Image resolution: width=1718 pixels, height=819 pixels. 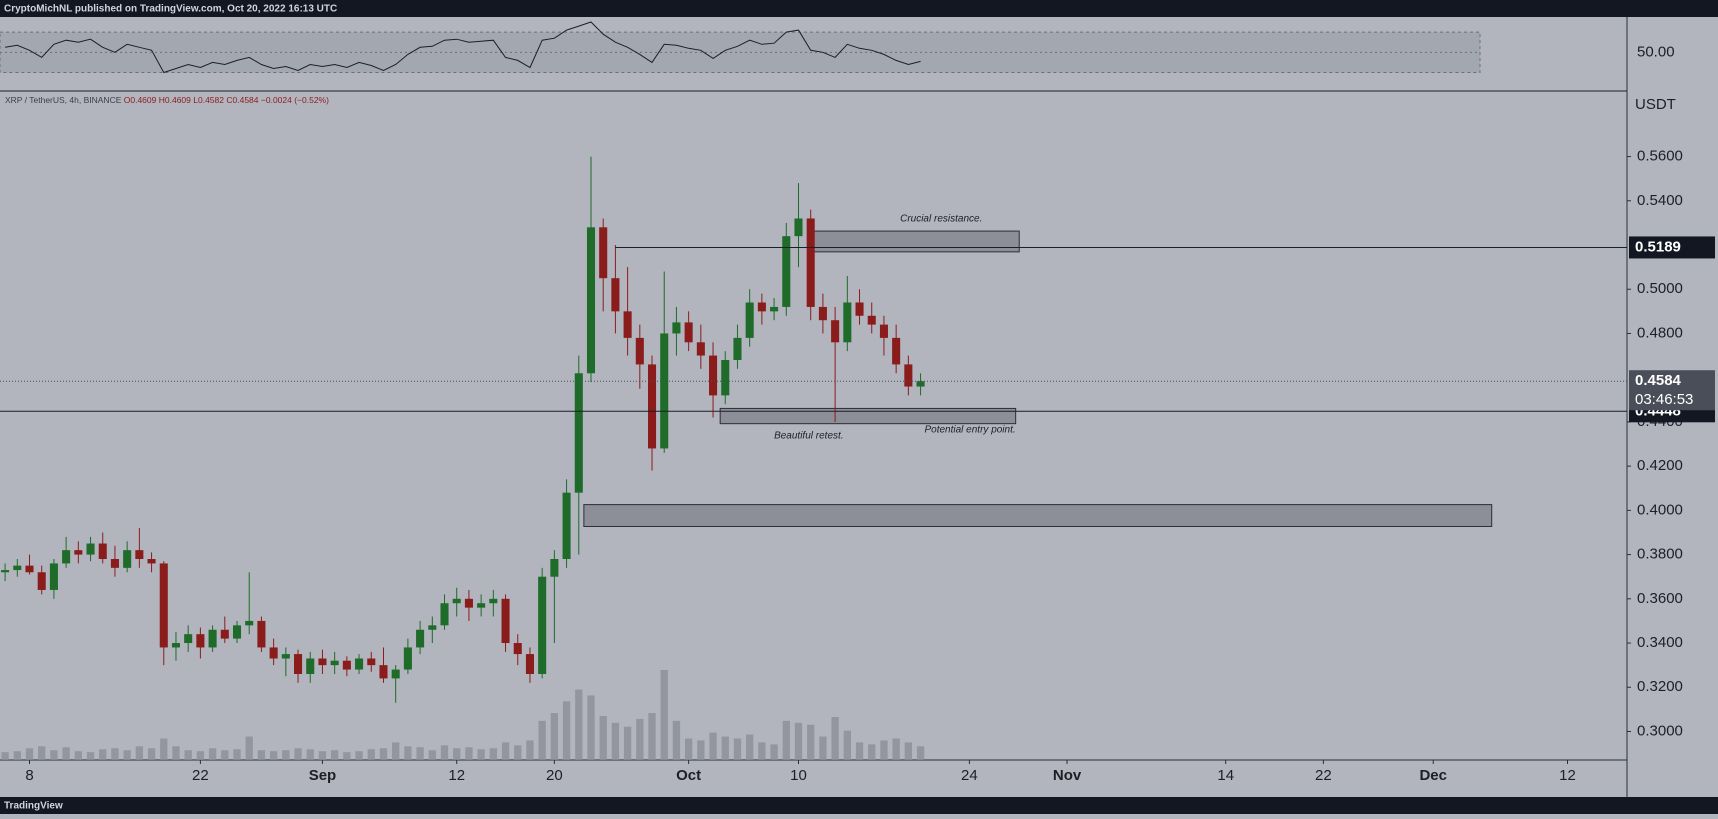 I want to click on symbol: XRP / TetherUS, 4h, BINANCE, so click(x=63, y=100).